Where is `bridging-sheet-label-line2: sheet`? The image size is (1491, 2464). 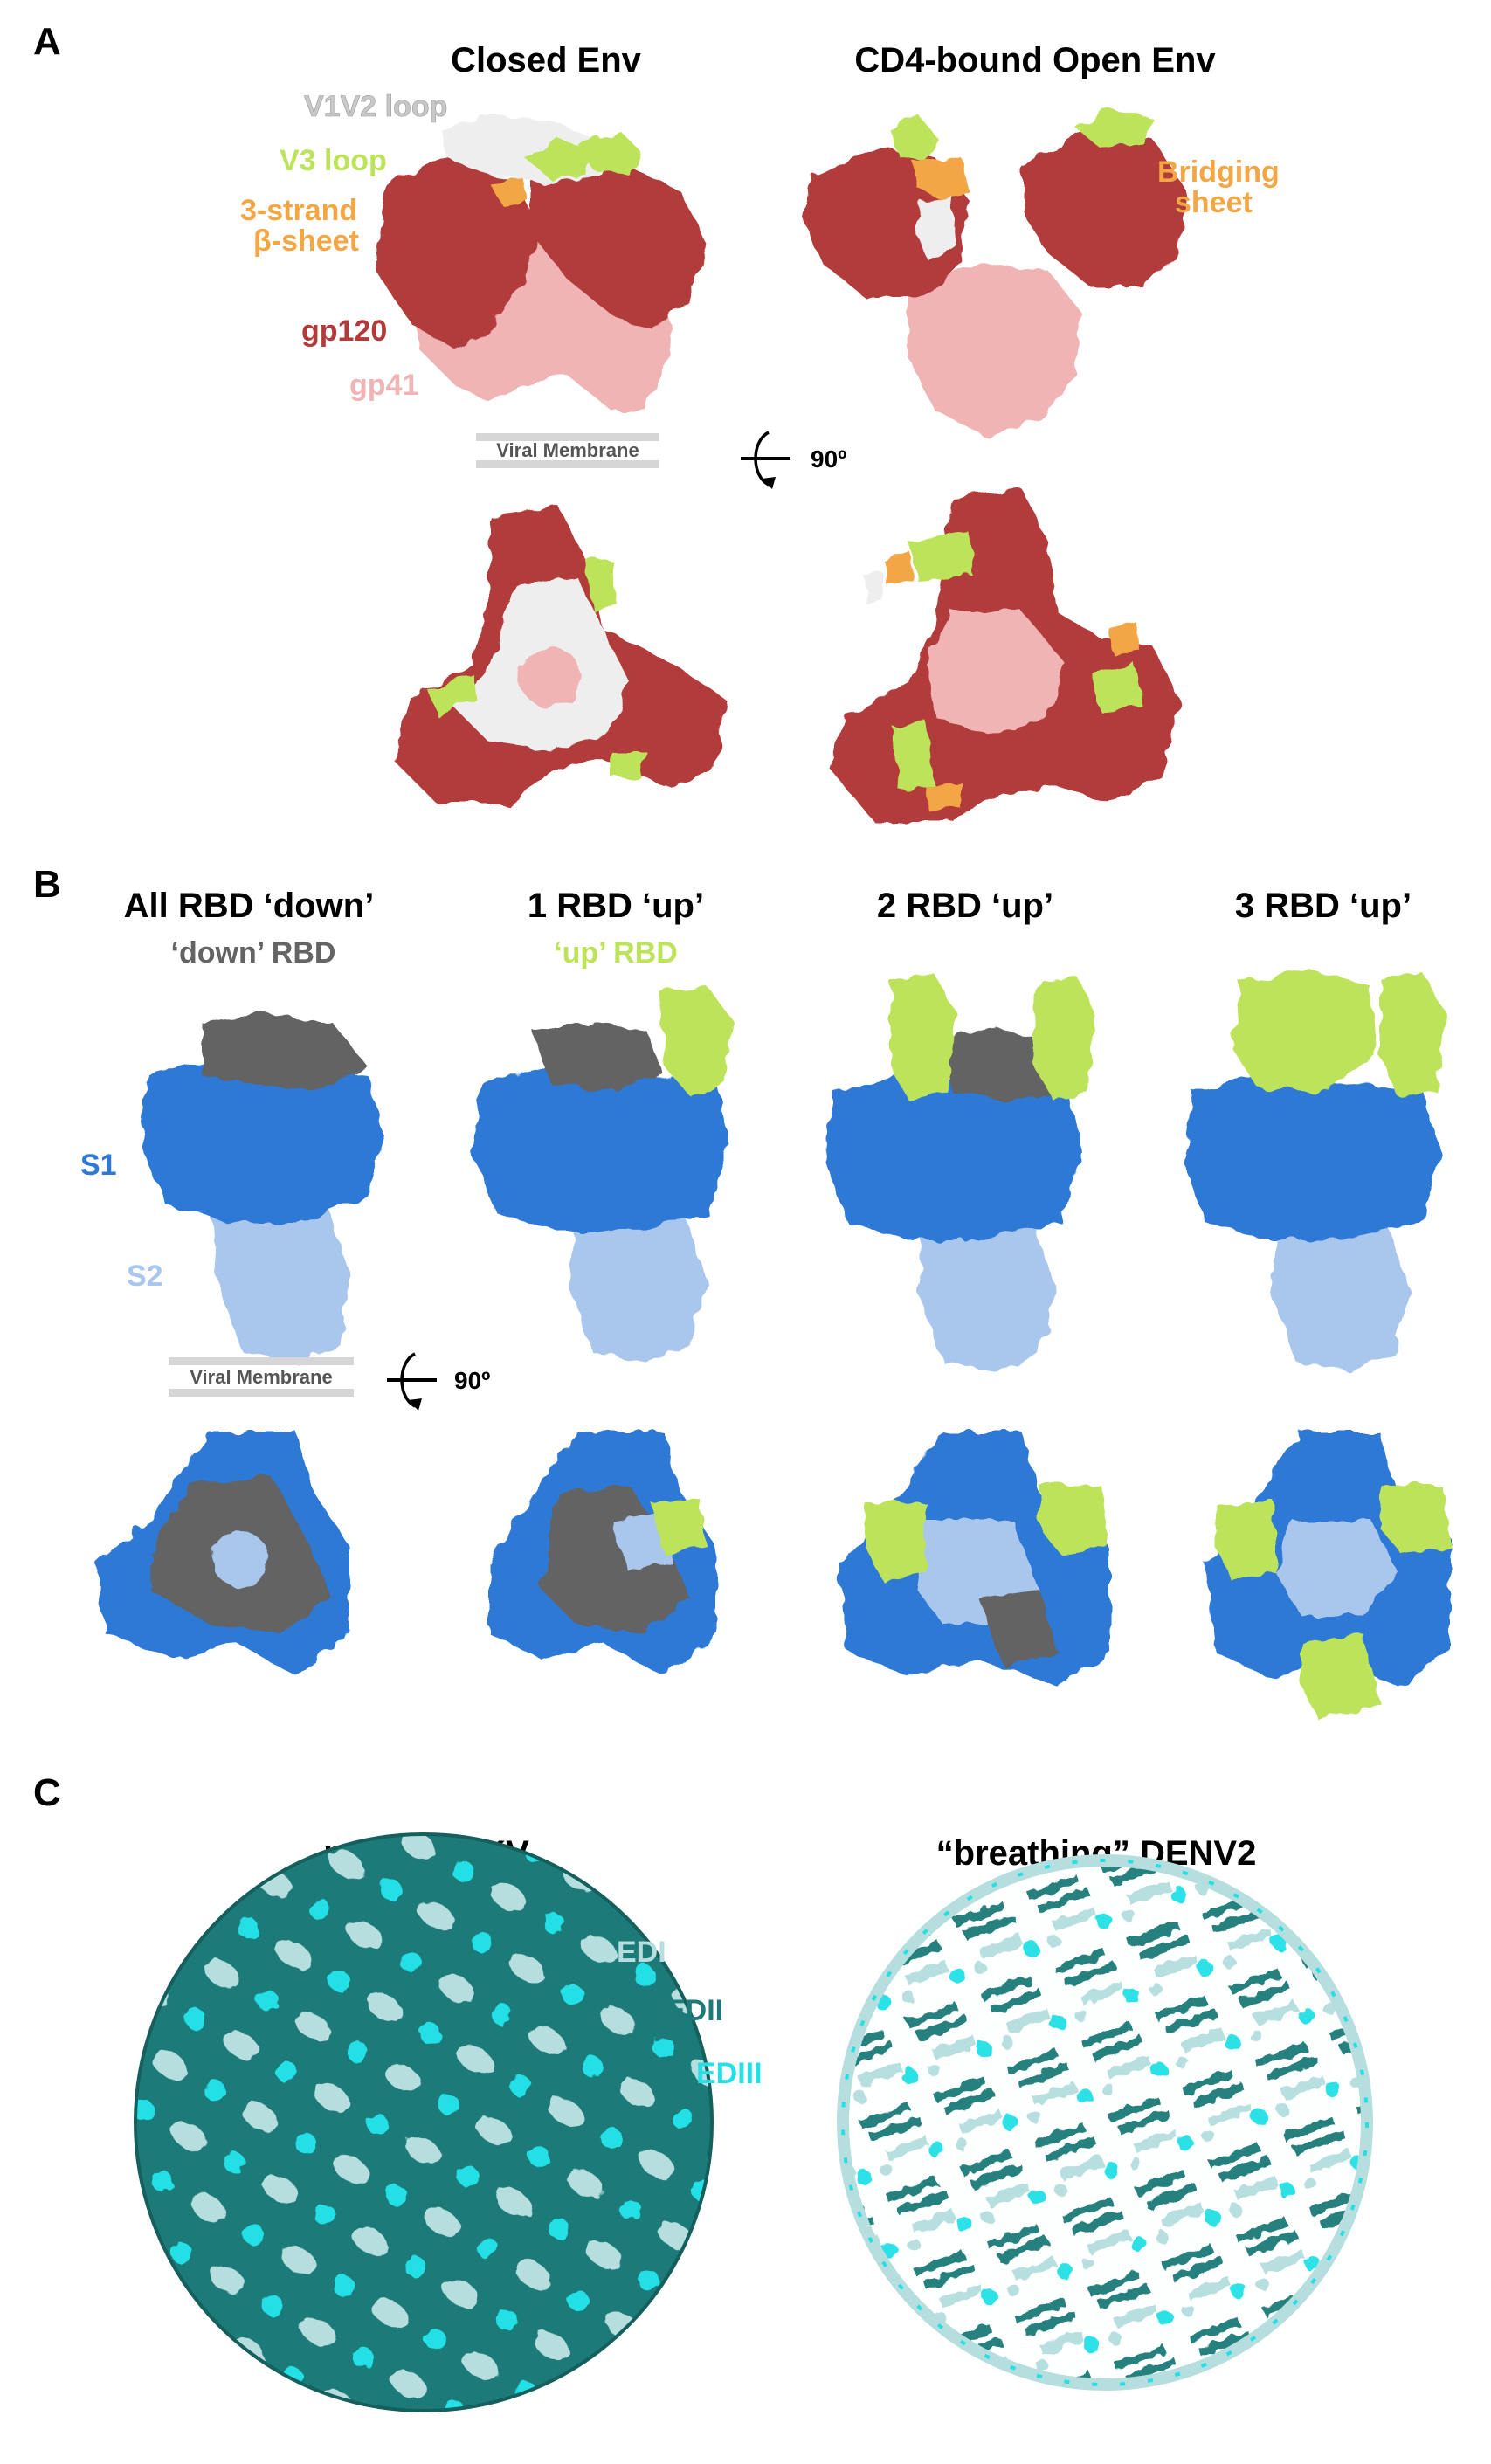
bridging-sheet-label-line2: sheet is located at coordinates (1214, 202).